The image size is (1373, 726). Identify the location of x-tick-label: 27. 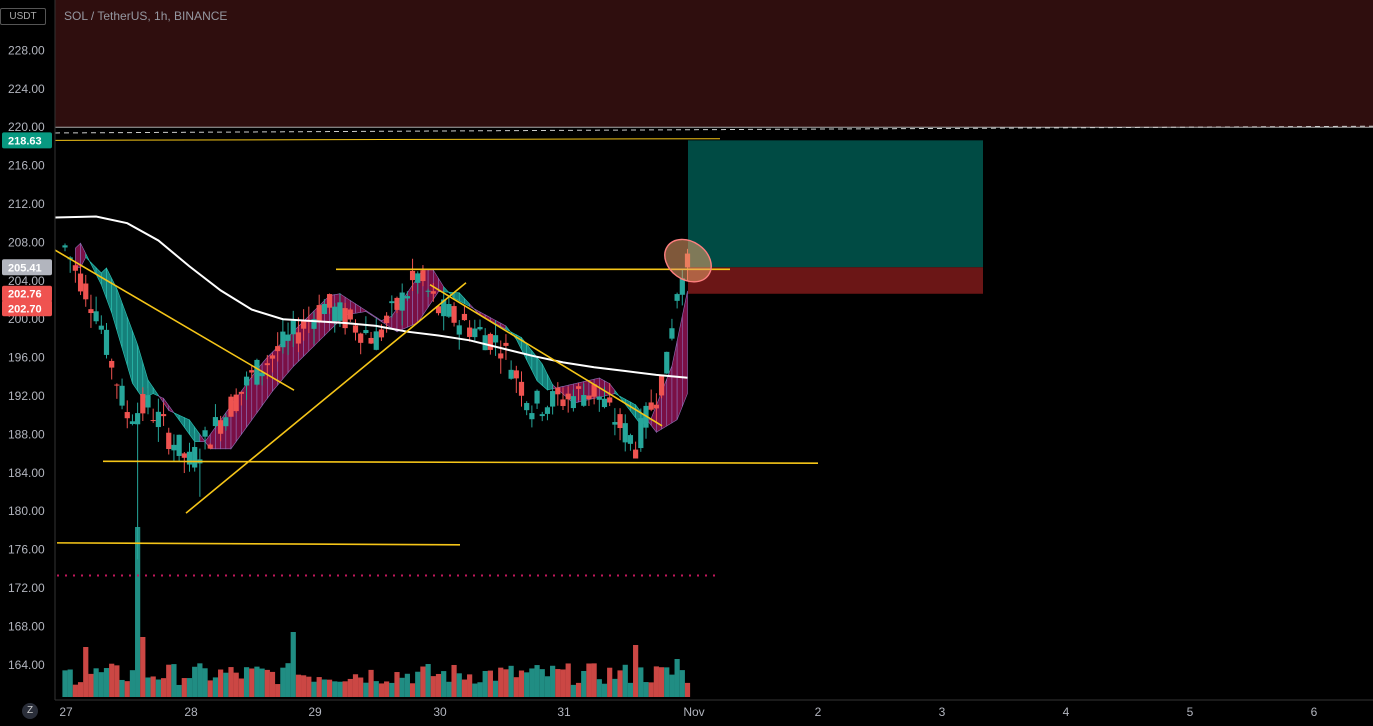
(66, 712).